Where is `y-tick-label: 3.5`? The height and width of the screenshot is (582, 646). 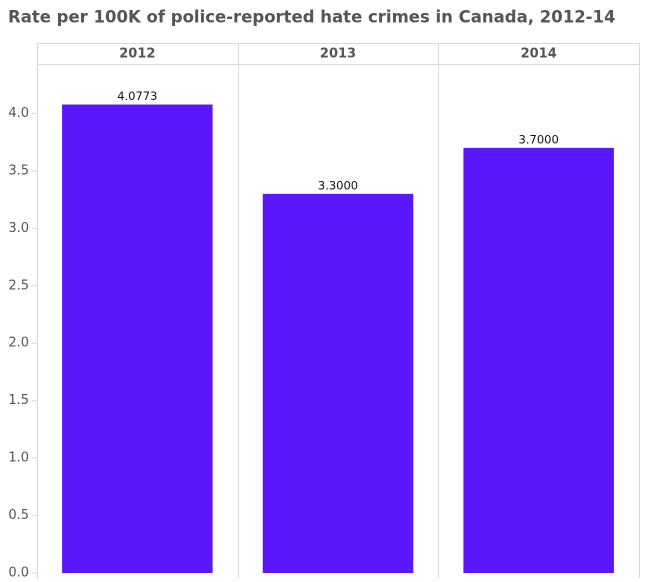 y-tick-label: 3.5 is located at coordinates (18, 170).